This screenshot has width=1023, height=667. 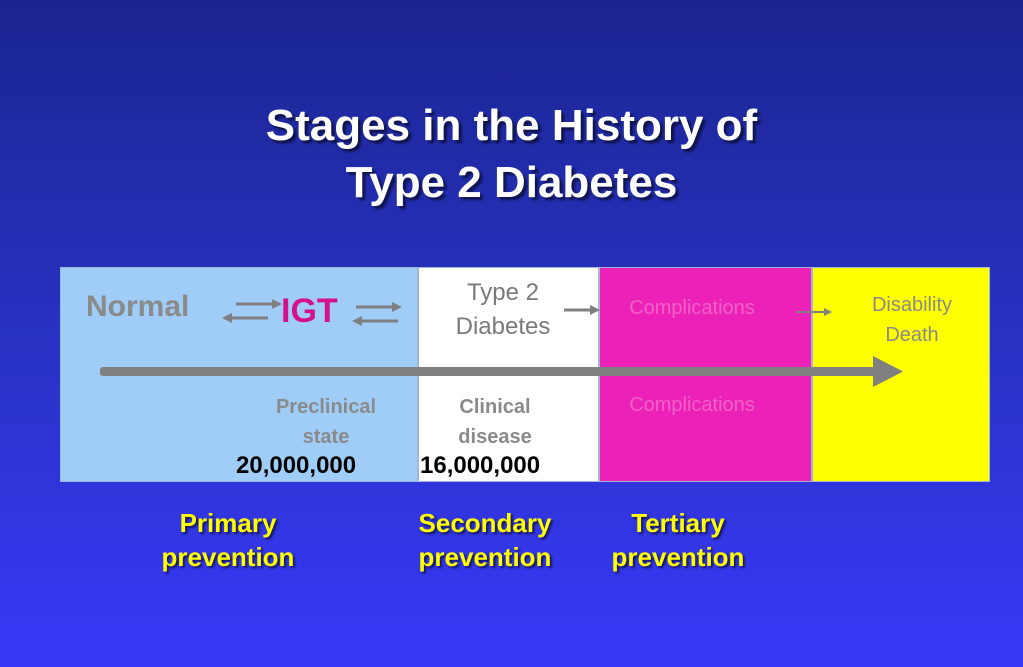 What do you see at coordinates (228, 540) in the screenshot?
I see `primary-prevention-label: Primary prevention` at bounding box center [228, 540].